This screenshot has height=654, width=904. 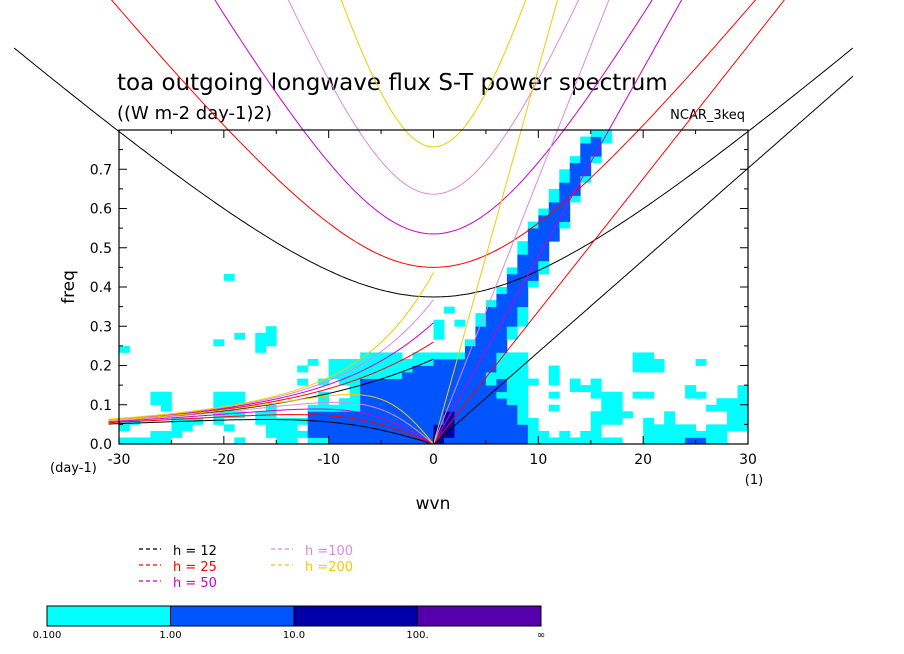 What do you see at coordinates (328, 460) in the screenshot?
I see `x-tick-label: -10` at bounding box center [328, 460].